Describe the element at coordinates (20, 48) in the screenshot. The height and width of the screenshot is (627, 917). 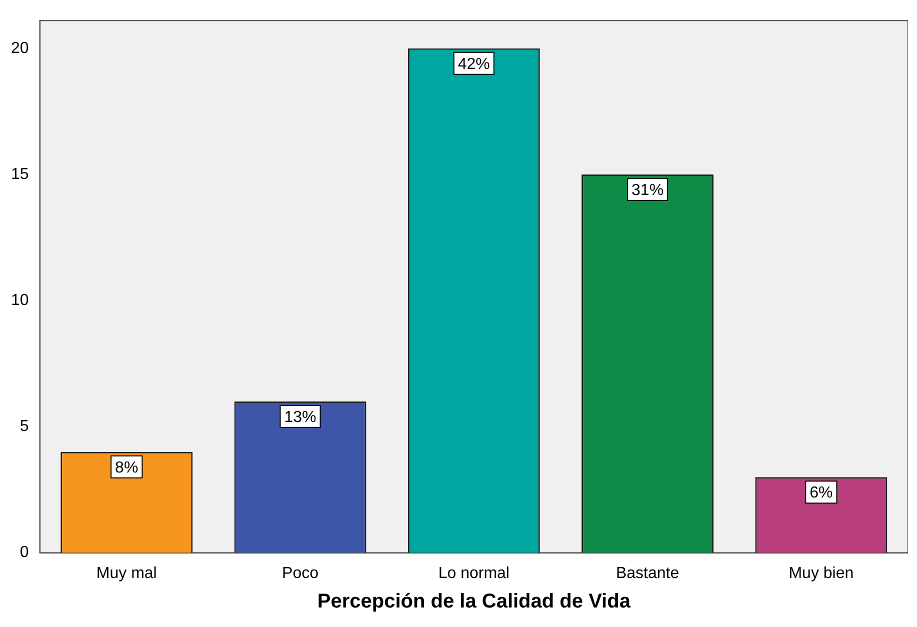
I see `y-tick-label: 20` at that location.